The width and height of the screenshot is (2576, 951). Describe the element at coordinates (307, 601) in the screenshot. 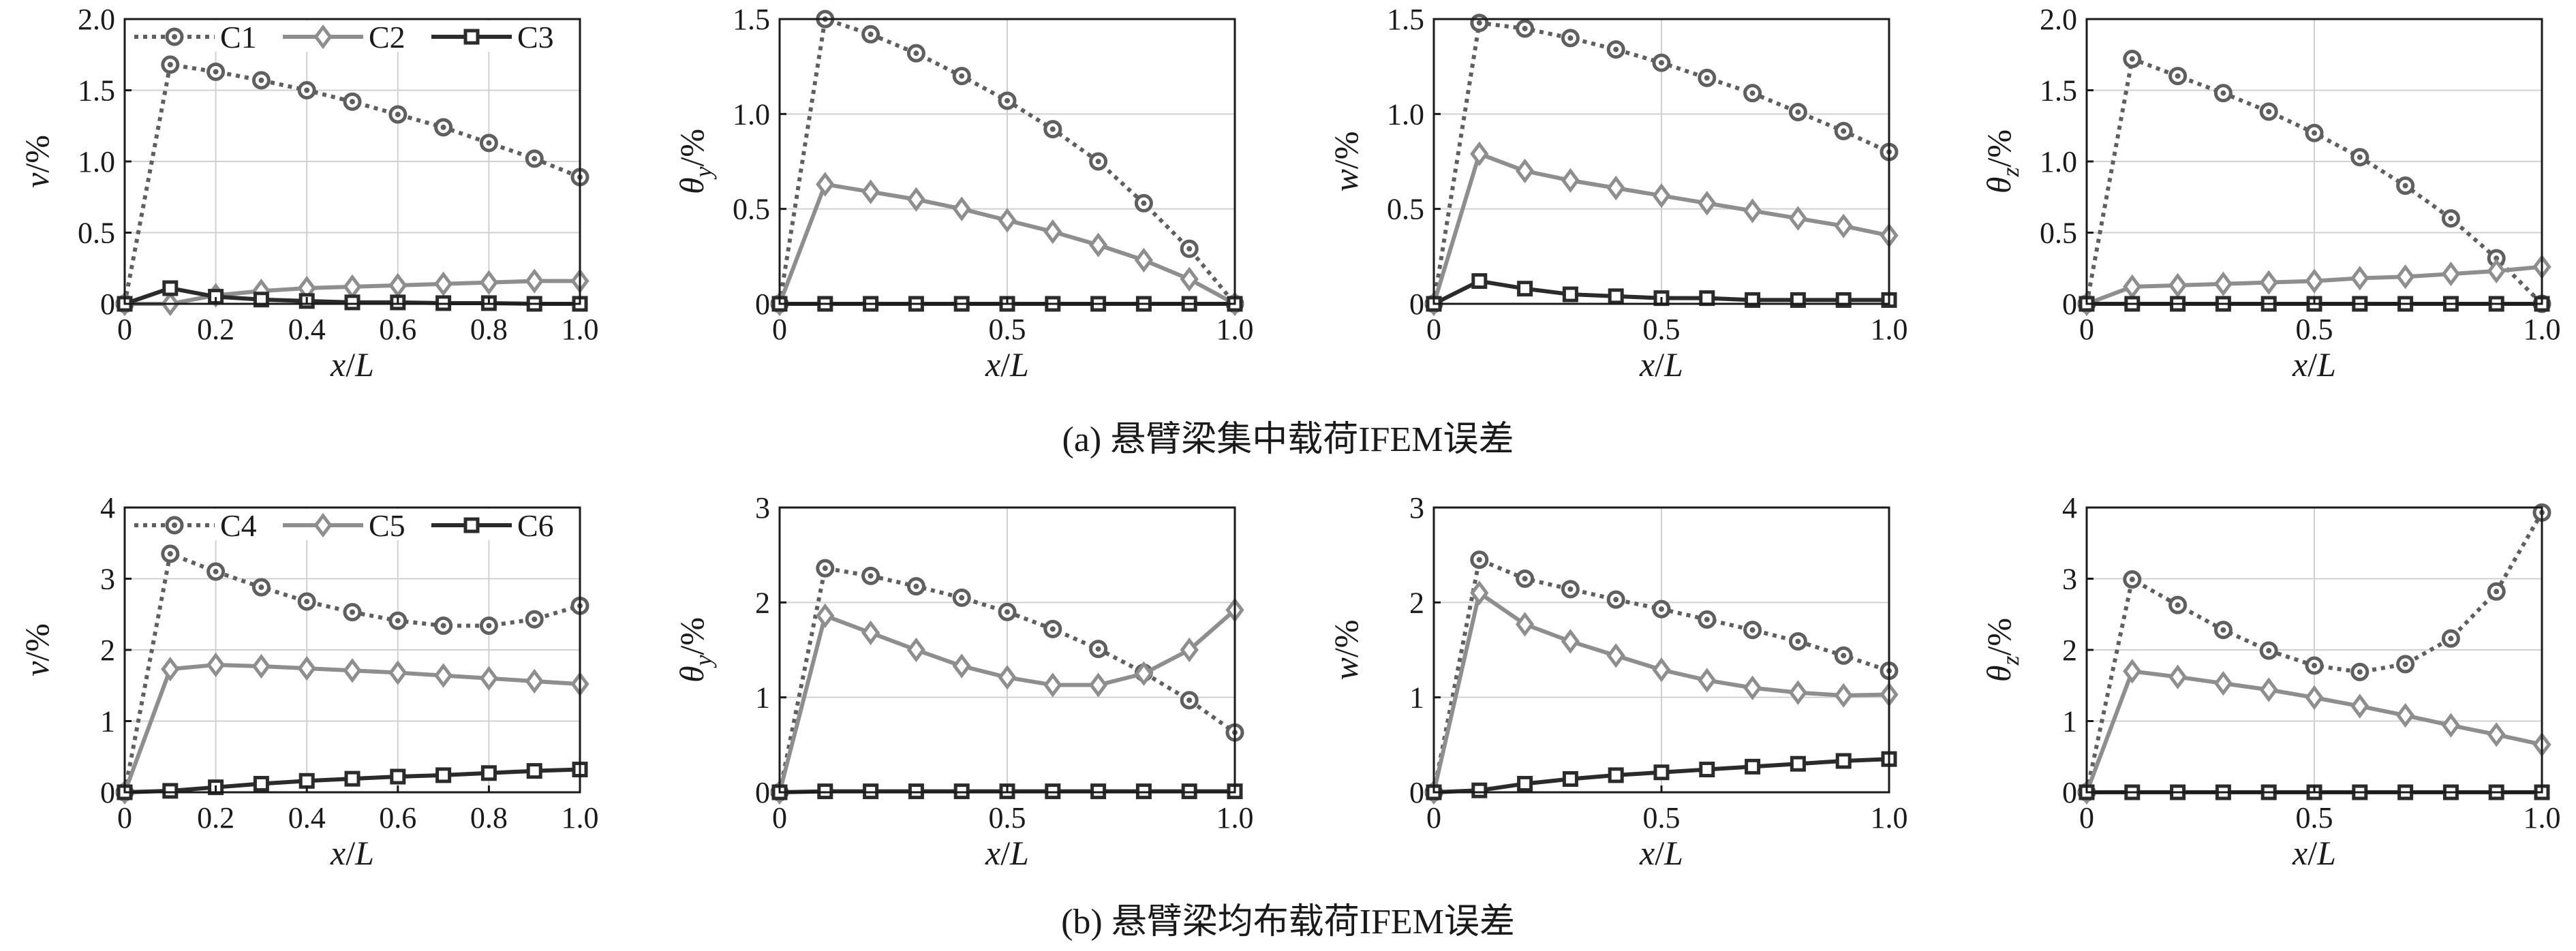

I see `point-C4-4-center` at that location.